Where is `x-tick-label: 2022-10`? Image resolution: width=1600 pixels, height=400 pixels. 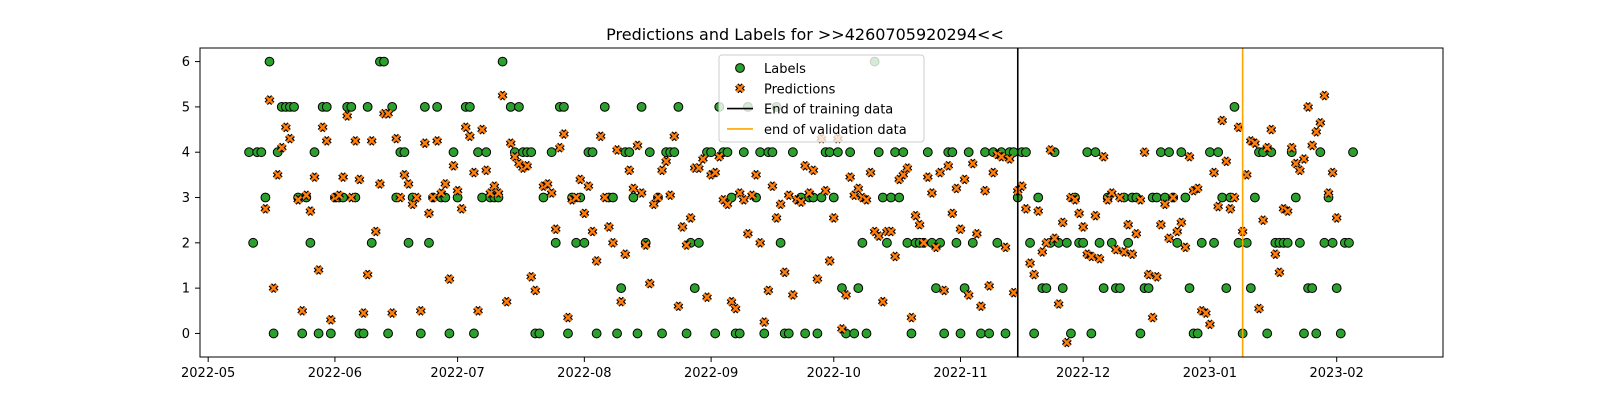
x-tick-label: 2022-10 is located at coordinates (834, 373).